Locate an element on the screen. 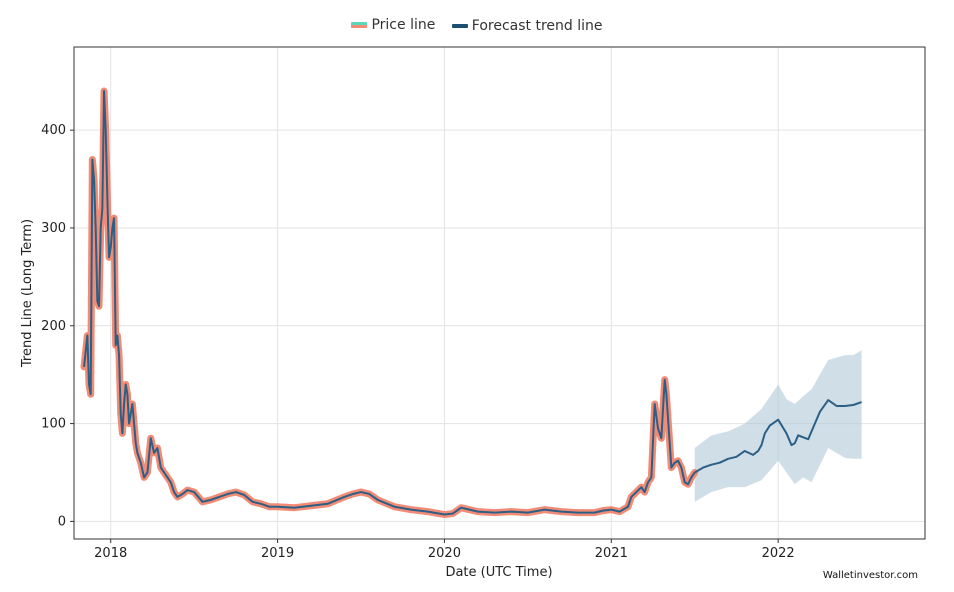 This screenshot has height=592, width=954. forecast-band-layer is located at coordinates (778, 426).